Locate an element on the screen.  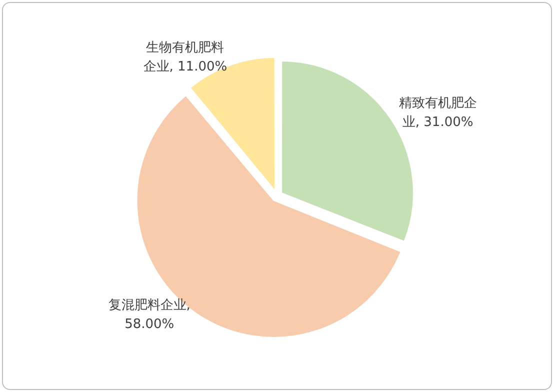
slice-label: 精致有机肥企业, 31.00% is located at coordinates (437, 113).